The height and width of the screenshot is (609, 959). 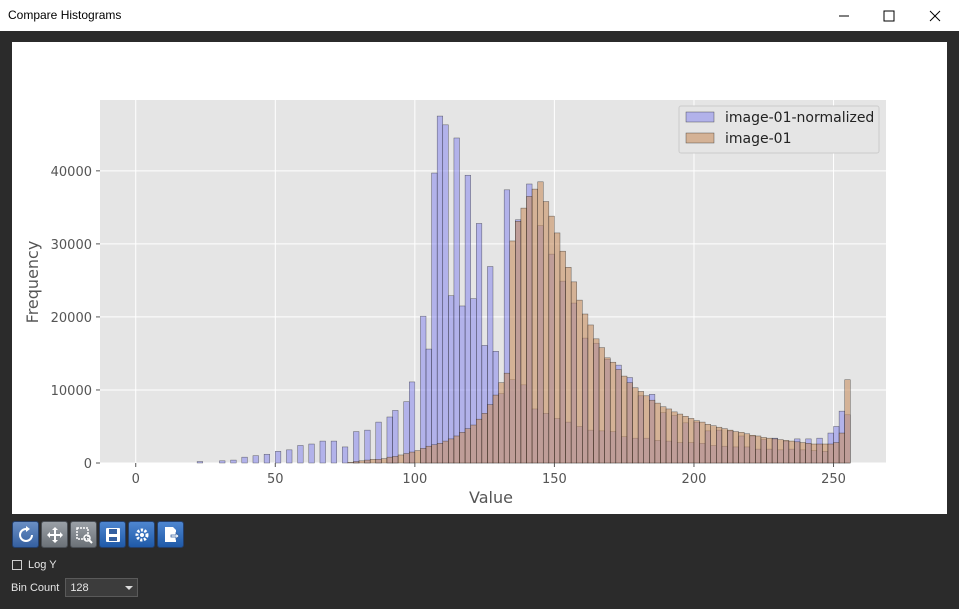 What do you see at coordinates (83, 534) in the screenshot?
I see `zoom-button` at bounding box center [83, 534].